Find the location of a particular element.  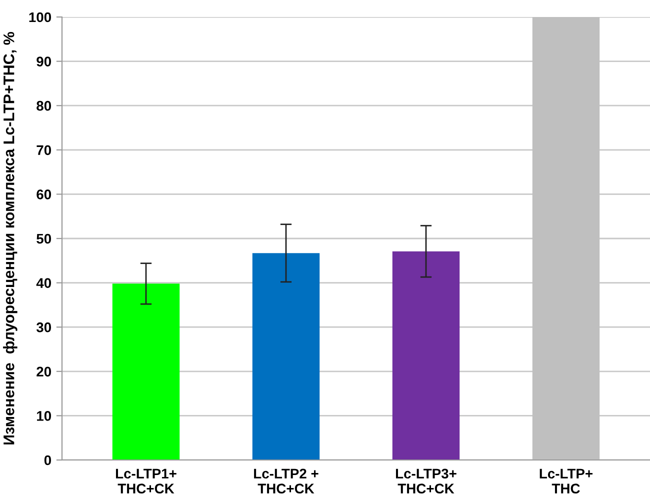

x-tick-label: Lc-LTP2 + THC+CK is located at coordinates (286, 481).